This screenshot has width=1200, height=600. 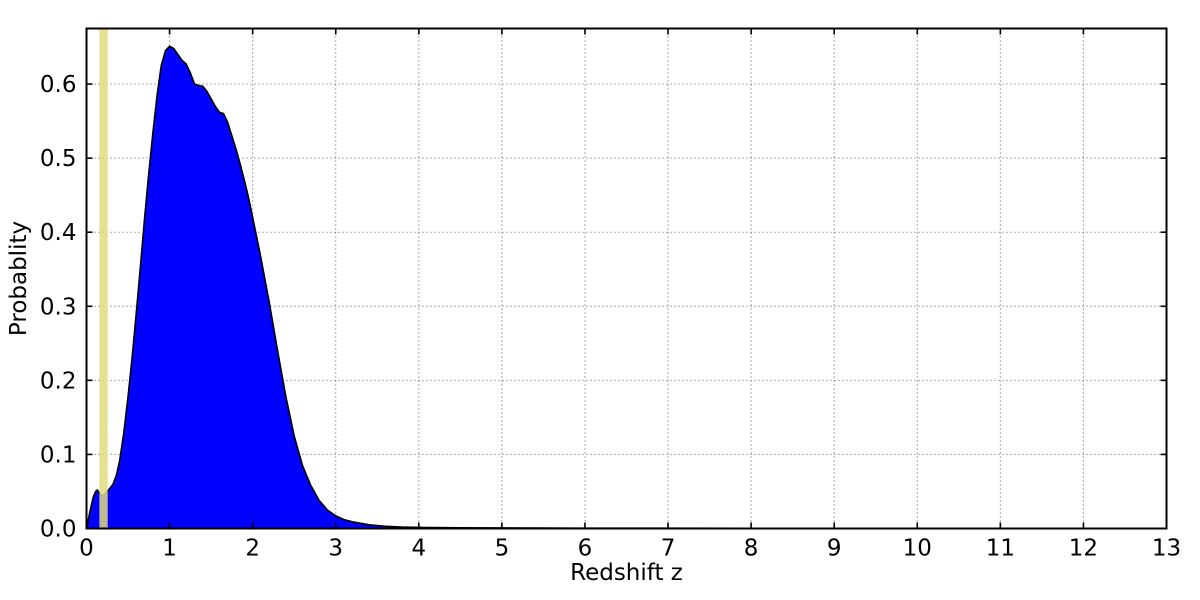 I want to click on x-tick-label-7: 7, so click(x=668, y=549).